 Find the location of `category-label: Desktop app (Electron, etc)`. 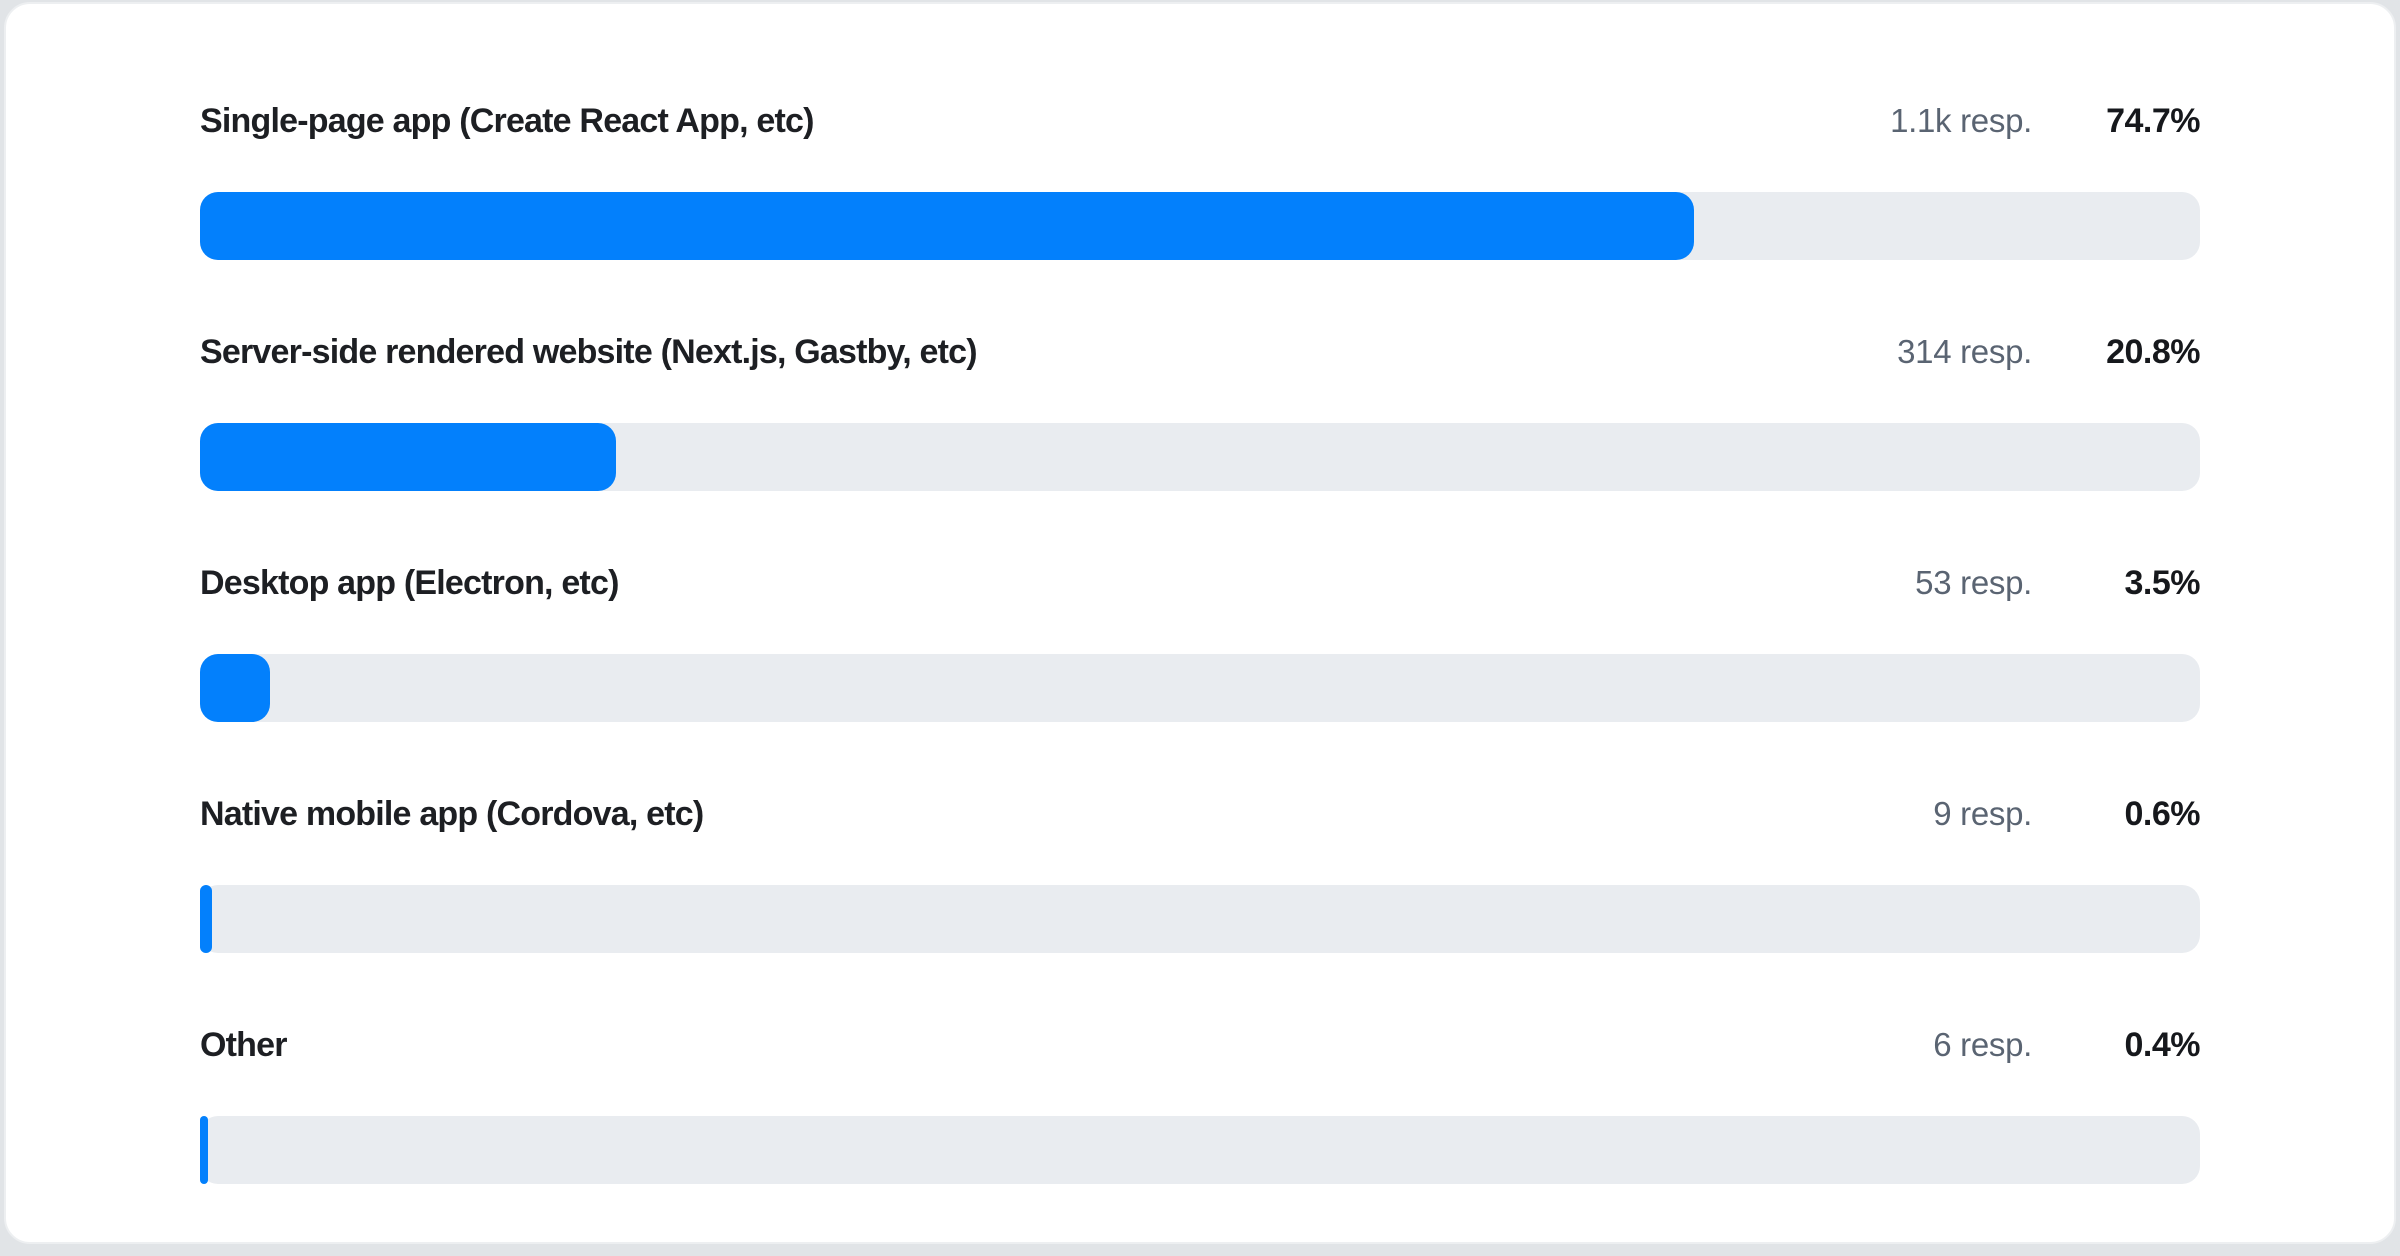

category-label: Desktop app (Electron, etc) is located at coordinates (409, 583).